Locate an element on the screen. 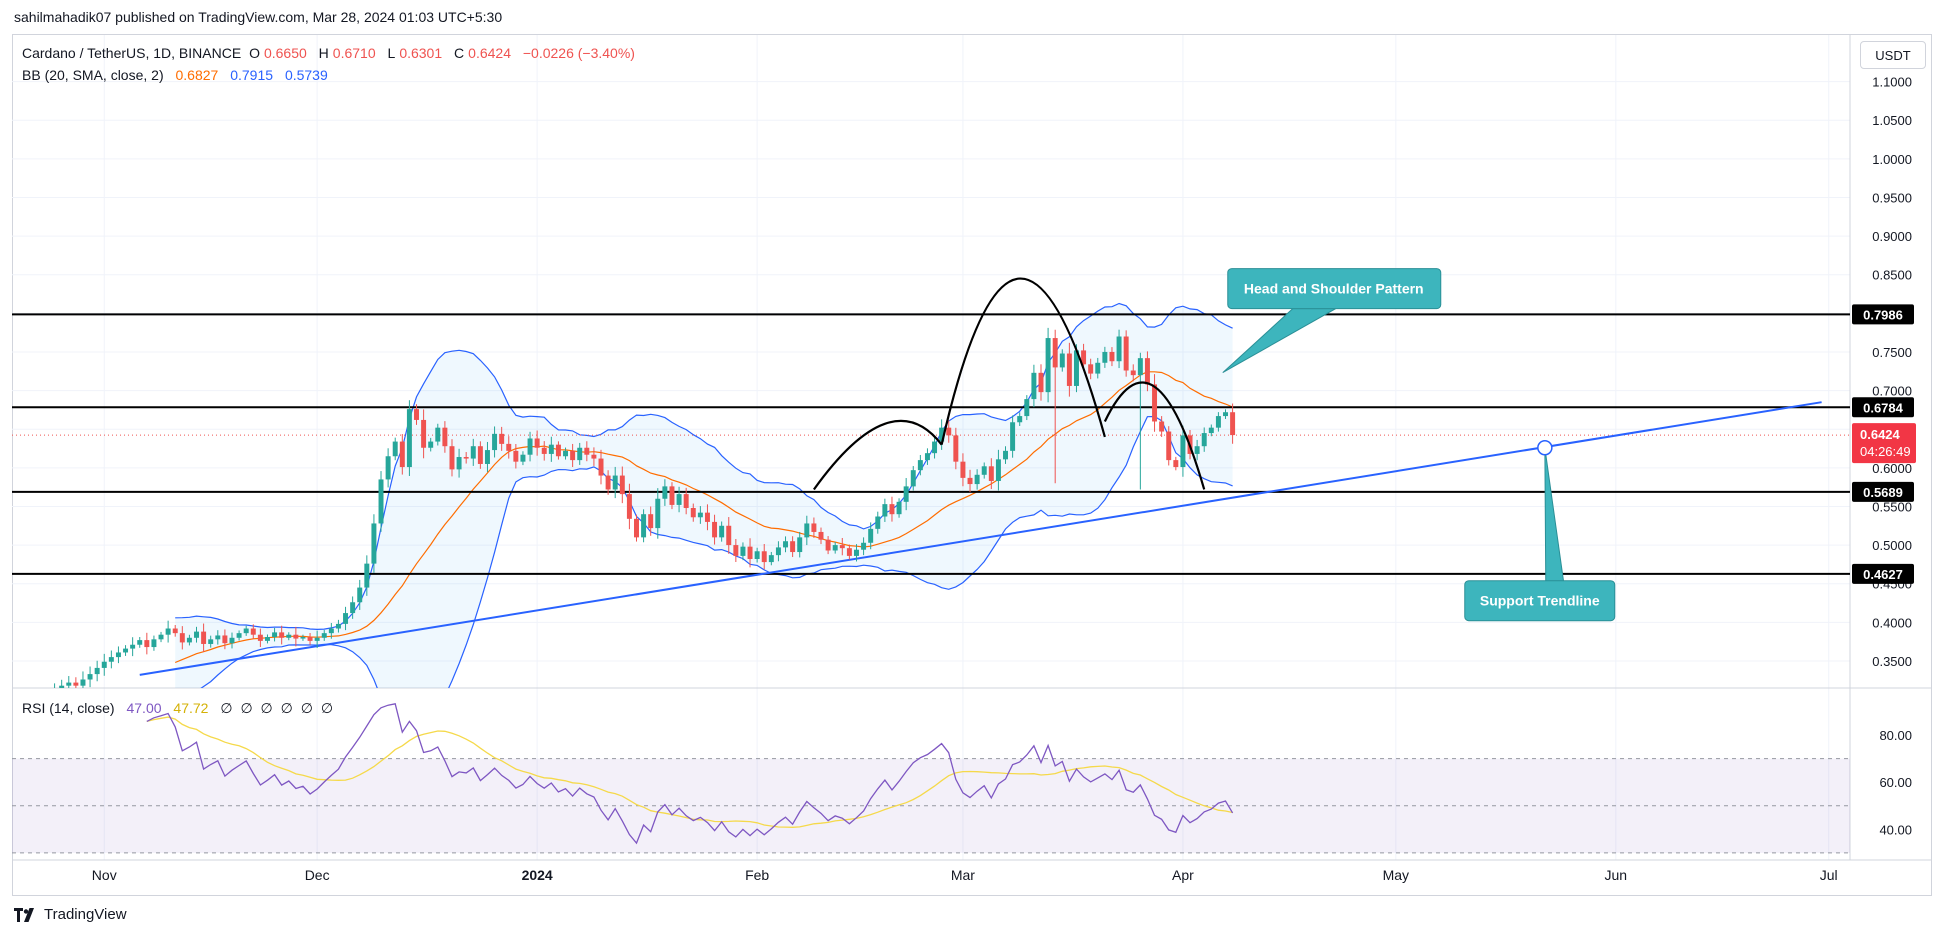 The image size is (1946, 937). arc-head is located at coordinates (1023, 361).